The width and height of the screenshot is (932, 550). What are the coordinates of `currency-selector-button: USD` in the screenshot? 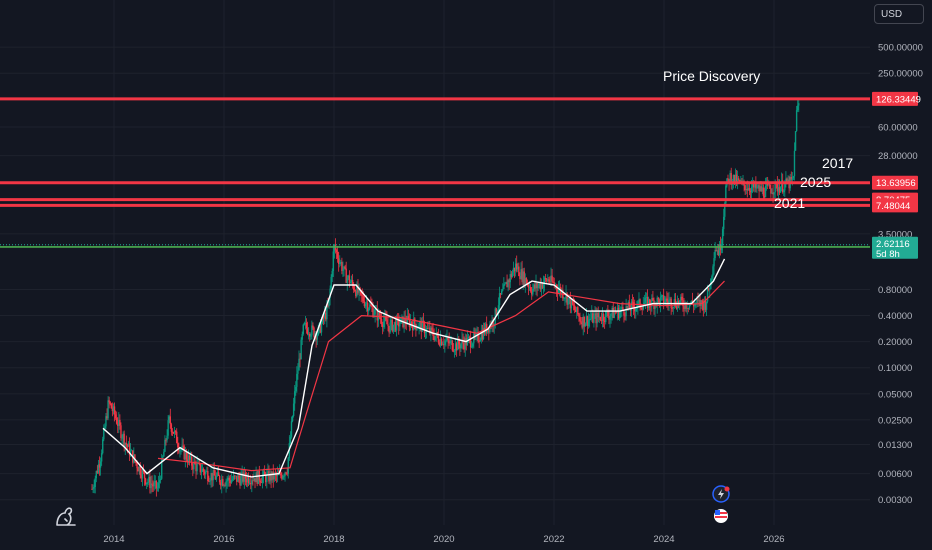 It's located at (899, 14).